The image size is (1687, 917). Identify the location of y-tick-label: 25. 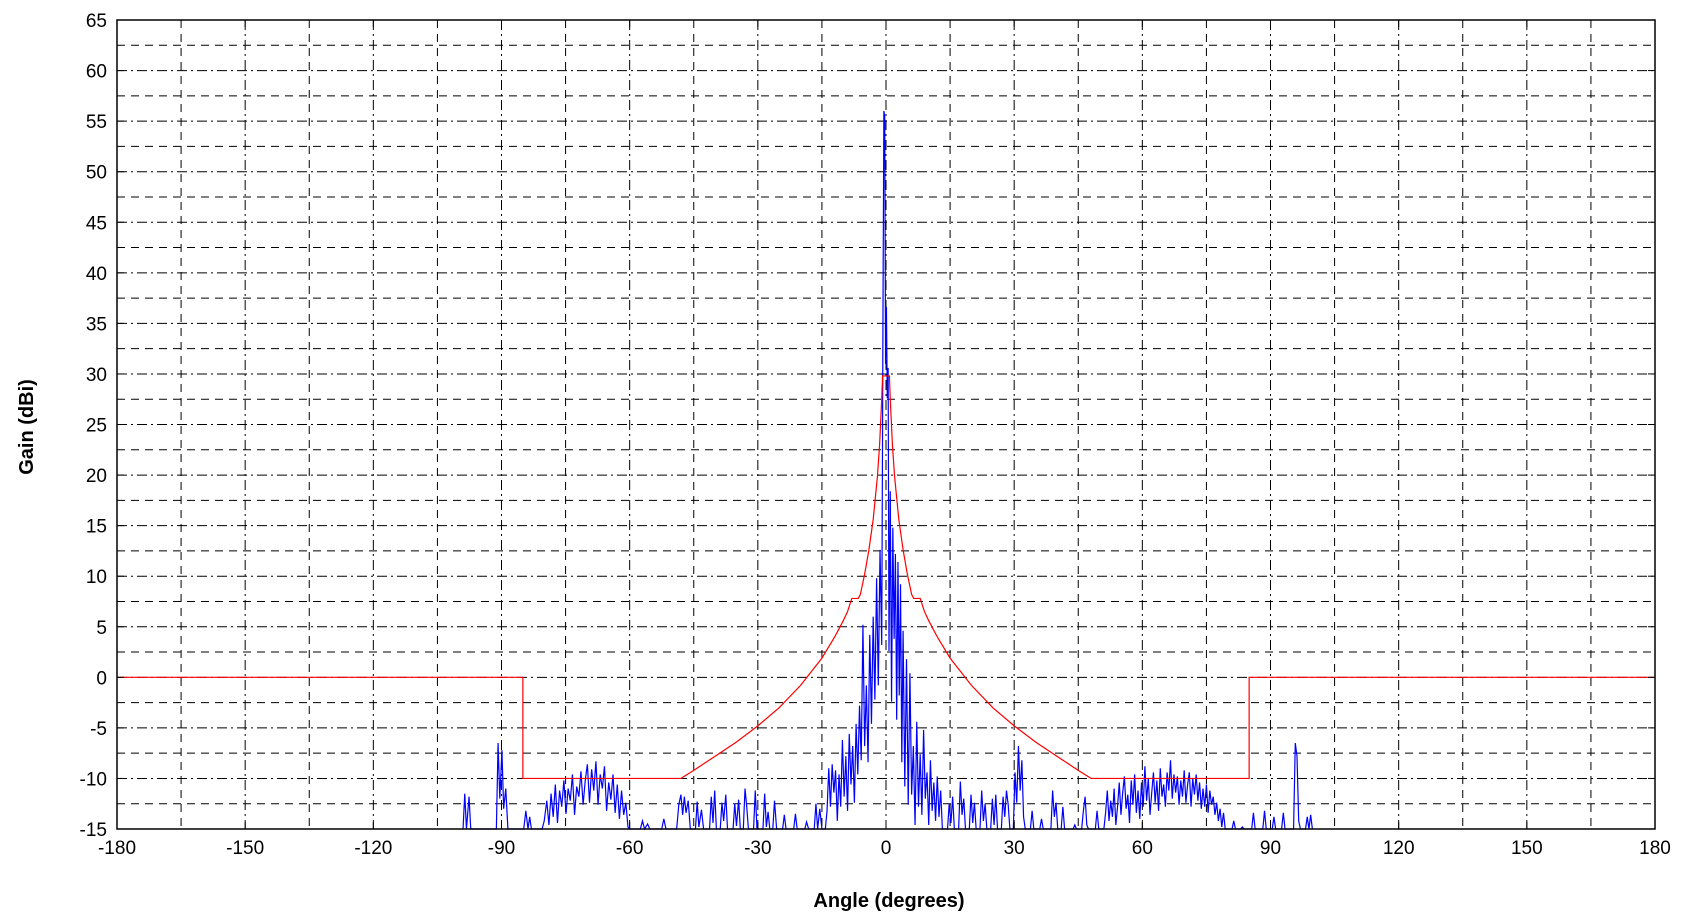
(96, 426).